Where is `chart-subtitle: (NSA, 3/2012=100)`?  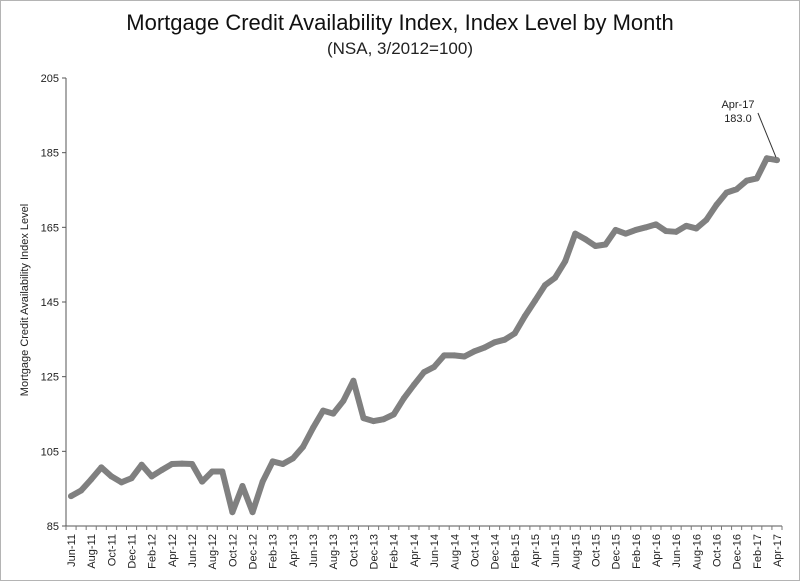
chart-subtitle: (NSA, 3/2012=100) is located at coordinates (399, 48).